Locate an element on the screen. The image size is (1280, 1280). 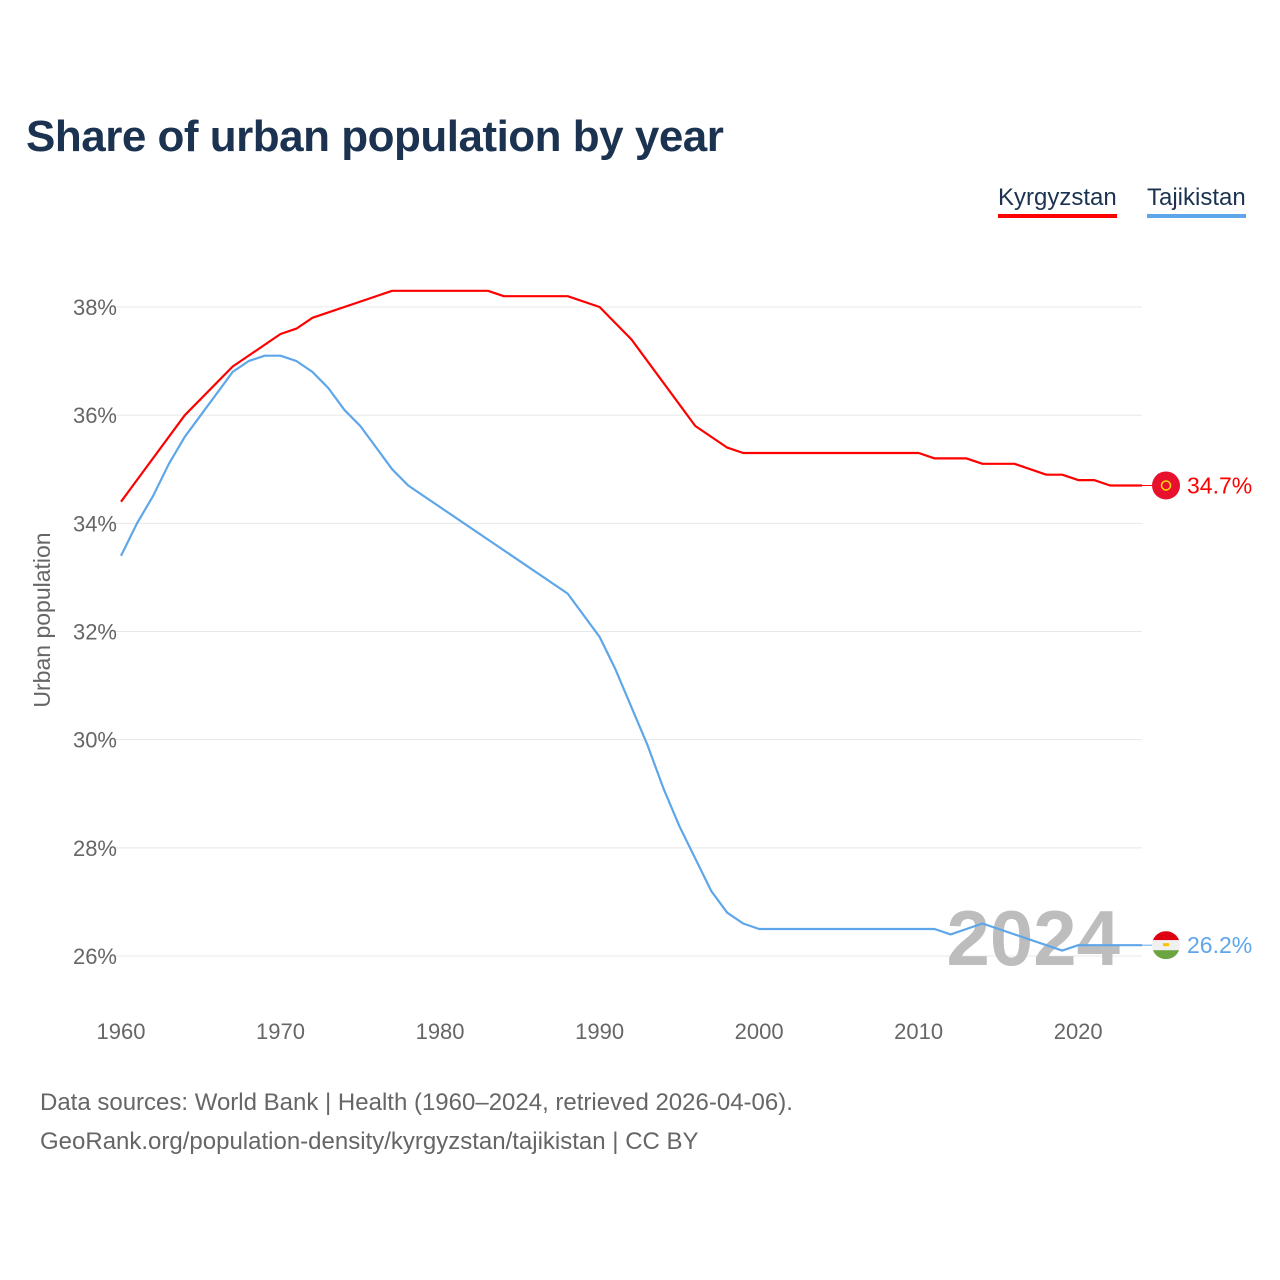
y-tick-label: 38% is located at coordinates (95, 307).